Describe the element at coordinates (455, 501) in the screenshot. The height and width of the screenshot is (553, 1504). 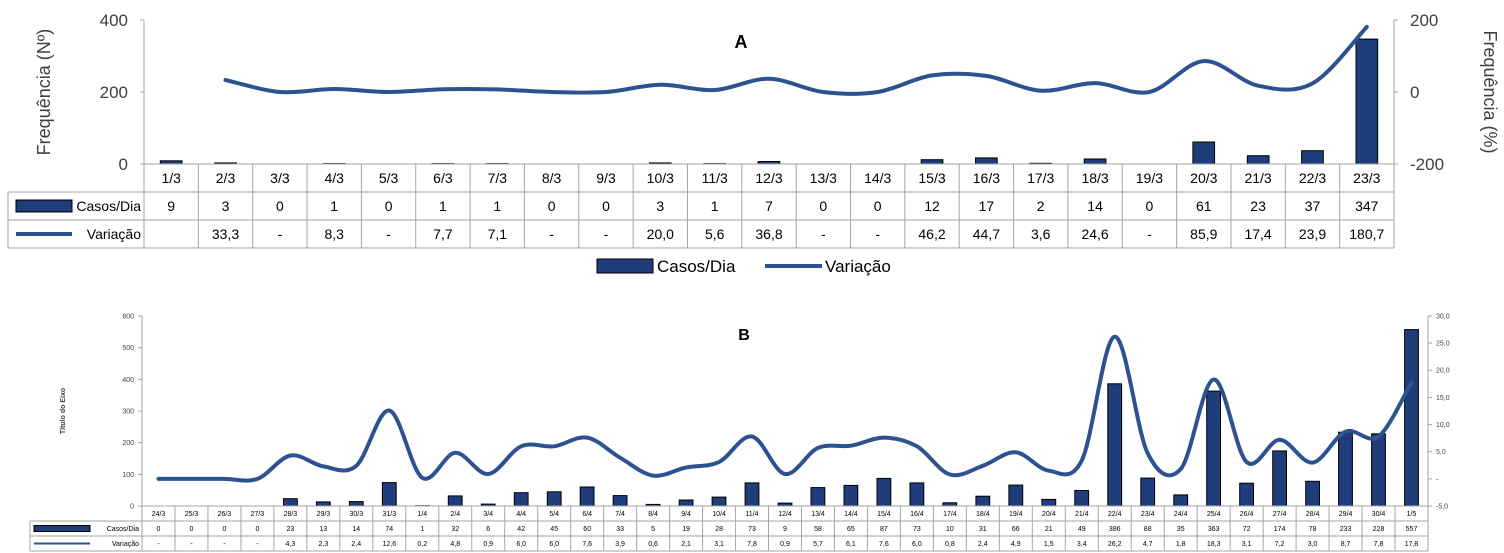
I see `bar-casos-2/4` at that location.